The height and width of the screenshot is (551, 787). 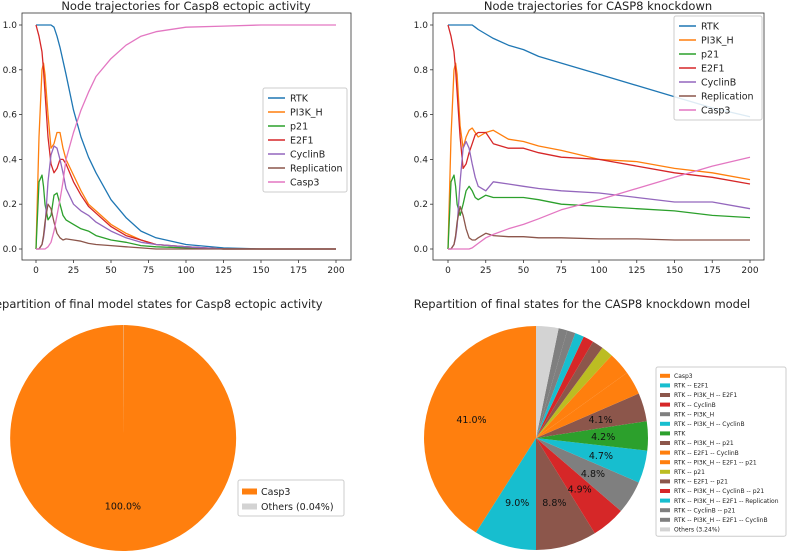 What do you see at coordinates (335, 271) in the screenshot?
I see `x-tick-label: 200` at bounding box center [335, 271].